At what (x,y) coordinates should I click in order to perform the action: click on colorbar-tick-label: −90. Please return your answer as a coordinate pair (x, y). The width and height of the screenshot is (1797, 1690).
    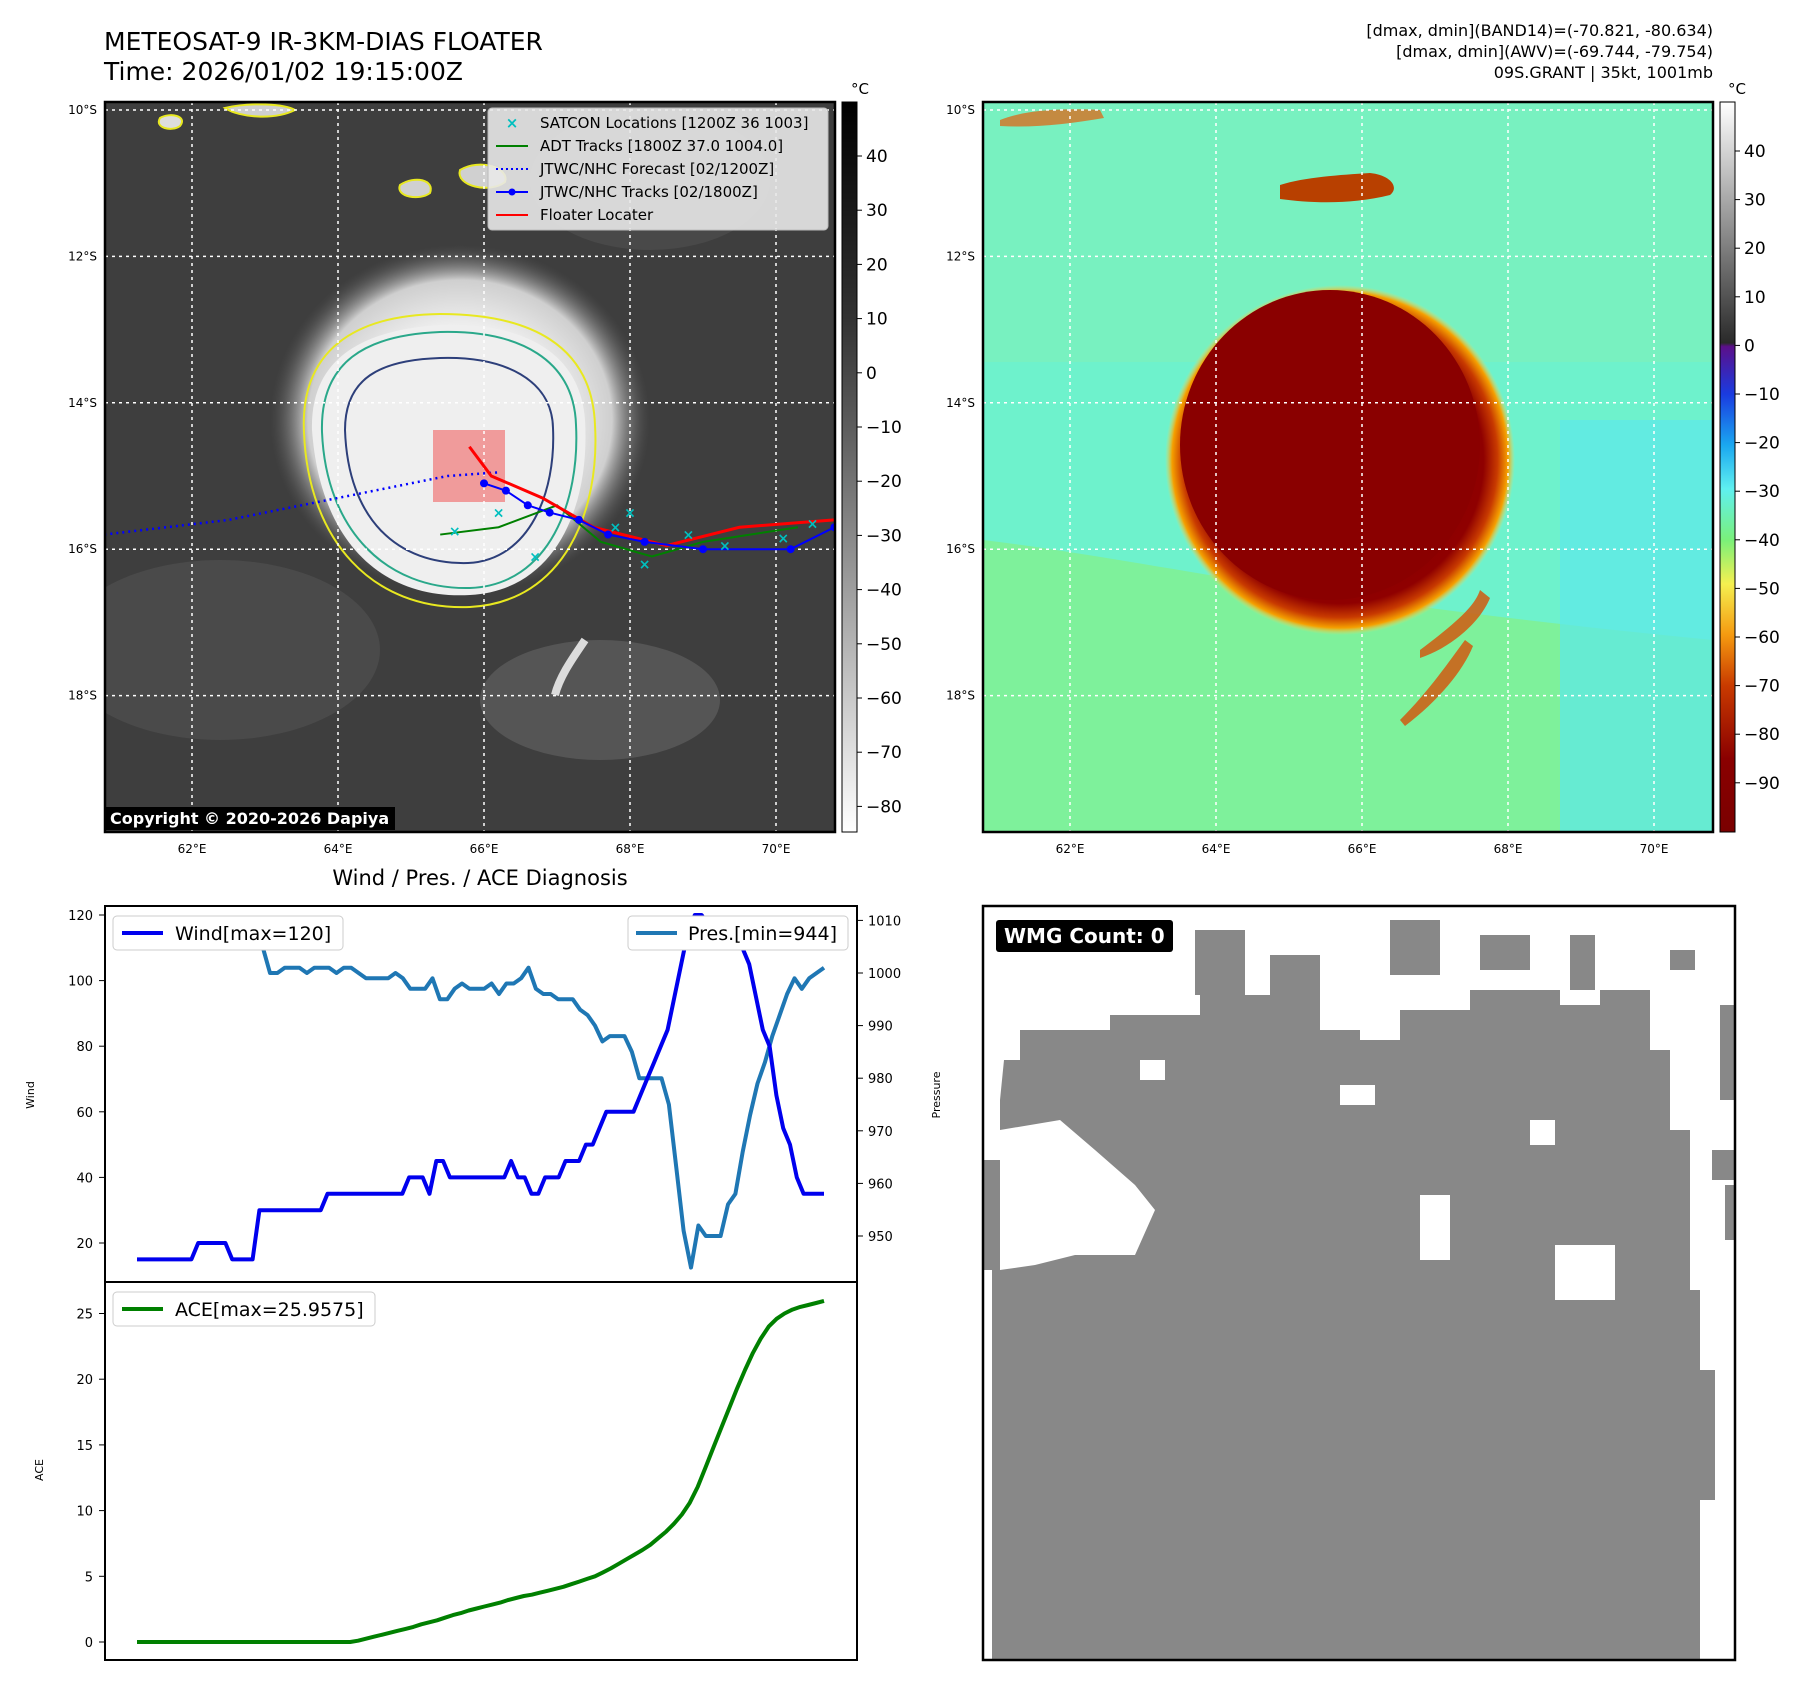
    Looking at the image, I should click on (1762, 784).